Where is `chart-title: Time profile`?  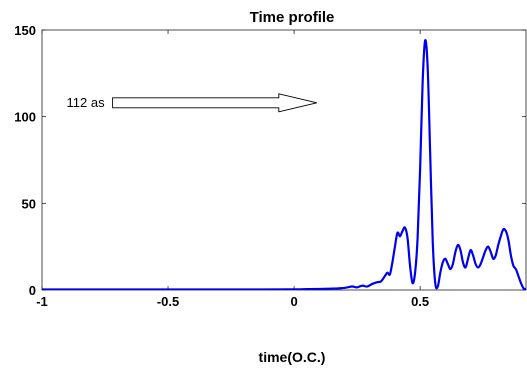
chart-title: Time profile is located at coordinates (292, 17).